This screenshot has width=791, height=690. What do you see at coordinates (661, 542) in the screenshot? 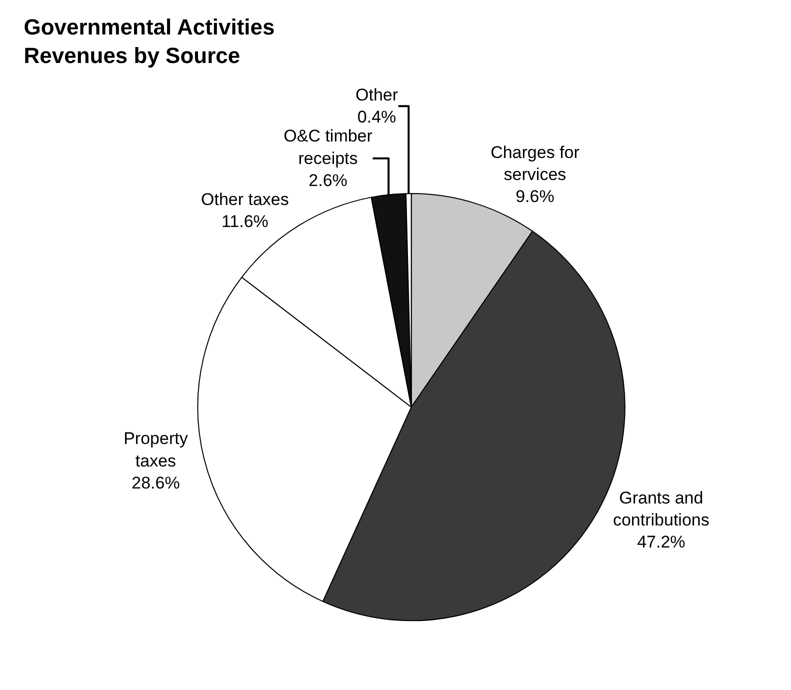
I see `data-label: 47.2%` at bounding box center [661, 542].